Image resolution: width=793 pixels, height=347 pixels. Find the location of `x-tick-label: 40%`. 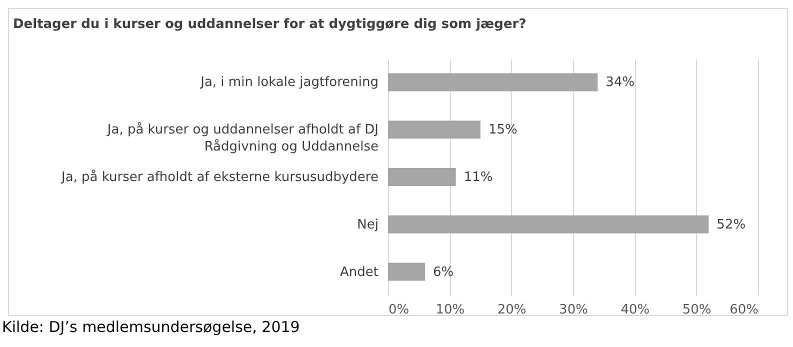

x-tick-label: 40% is located at coordinates (635, 310).